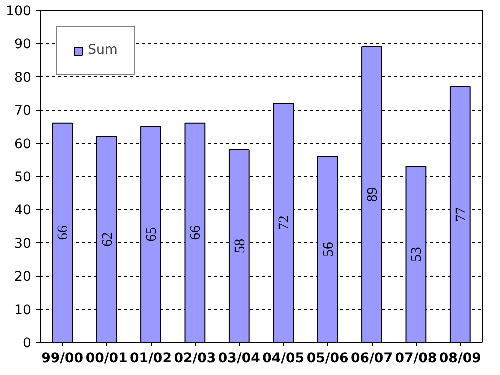 This screenshot has width=500, height=375. I want to click on data-label: 89, so click(373, 194).